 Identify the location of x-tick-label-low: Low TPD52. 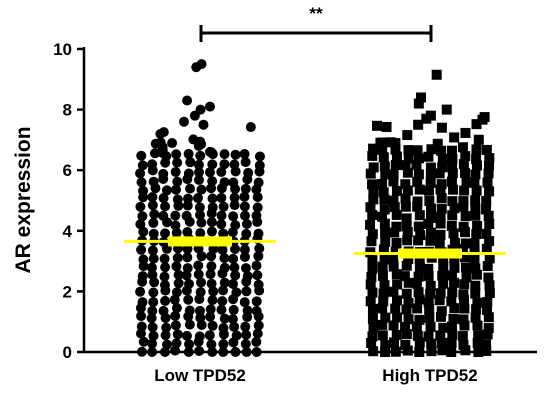
(200, 375).